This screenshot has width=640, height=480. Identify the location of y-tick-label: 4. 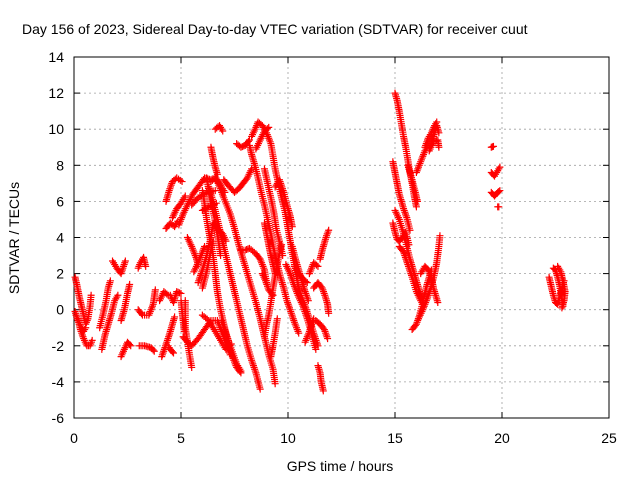
(60, 238).